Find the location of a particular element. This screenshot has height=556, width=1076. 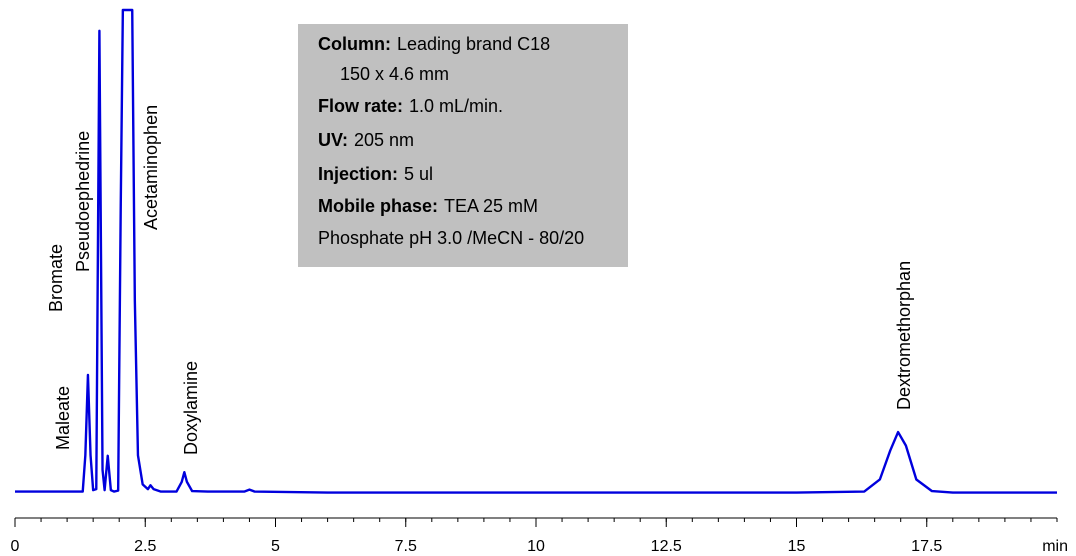

peak-label: Acetaminophen is located at coordinates (151, 167).